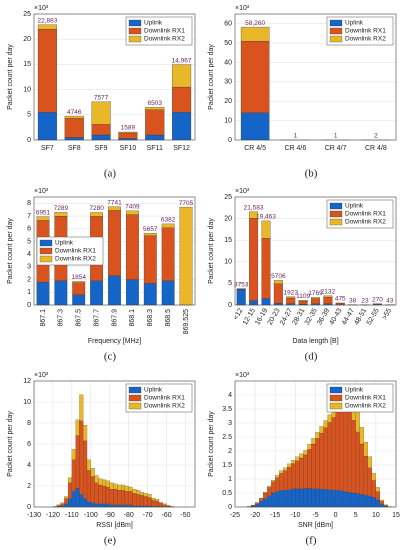  I want to click on y-tick-label: 30, so click(228, 82).